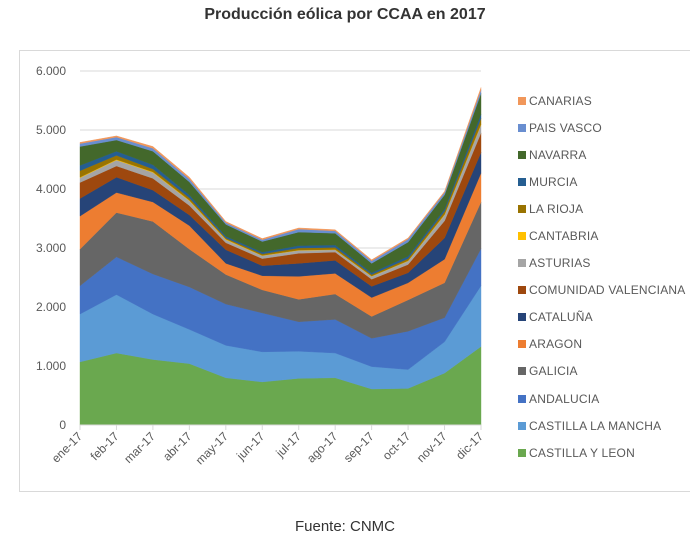  What do you see at coordinates (601, 100) in the screenshot?
I see `legend-item: CANARIAS` at bounding box center [601, 100].